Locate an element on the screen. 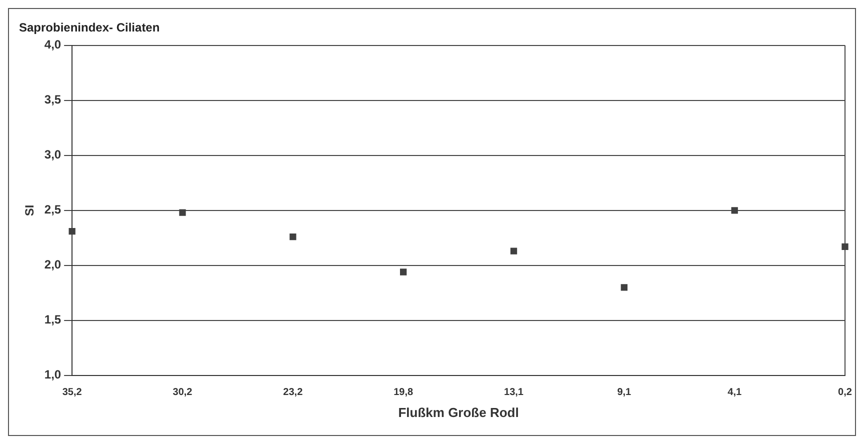 Image resolution: width=866 pixels, height=447 pixels. x-tick-label: 23,2 is located at coordinates (293, 392).